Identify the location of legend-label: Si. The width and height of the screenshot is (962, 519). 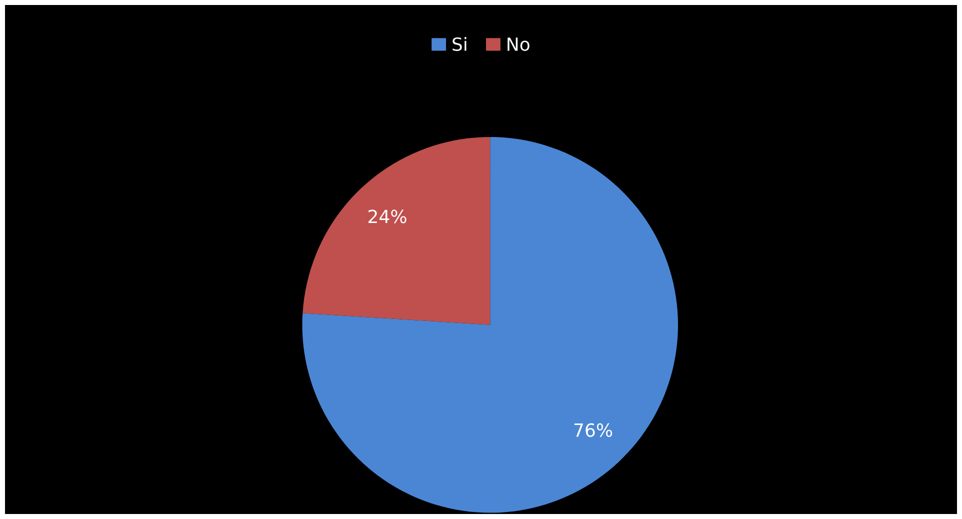
(459, 44).